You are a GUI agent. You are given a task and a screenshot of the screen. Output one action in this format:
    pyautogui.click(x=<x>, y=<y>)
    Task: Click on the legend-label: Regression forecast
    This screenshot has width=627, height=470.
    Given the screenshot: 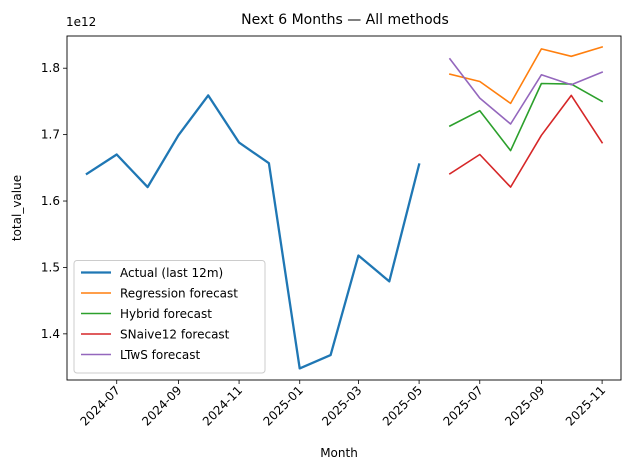 What is the action you would take?
    pyautogui.click(x=179, y=294)
    